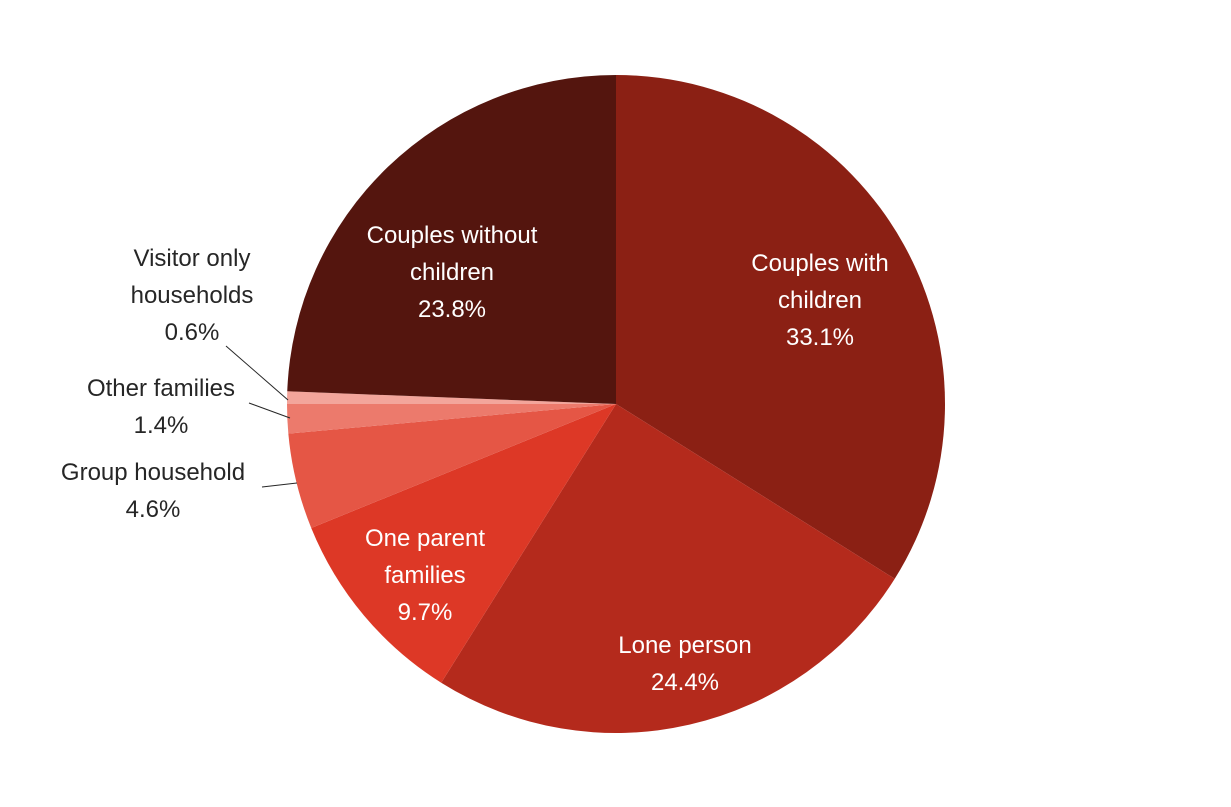 The image size is (1231, 807). What do you see at coordinates (257, 373) in the screenshot?
I see `leader-line-visitor-only-households` at bounding box center [257, 373].